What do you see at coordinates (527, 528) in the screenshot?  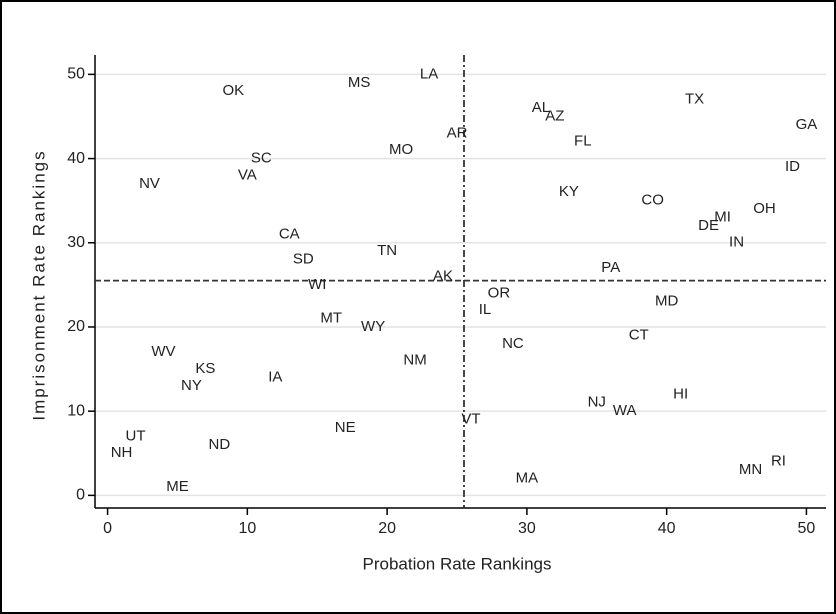 I see `x-tick-label: 30` at bounding box center [527, 528].